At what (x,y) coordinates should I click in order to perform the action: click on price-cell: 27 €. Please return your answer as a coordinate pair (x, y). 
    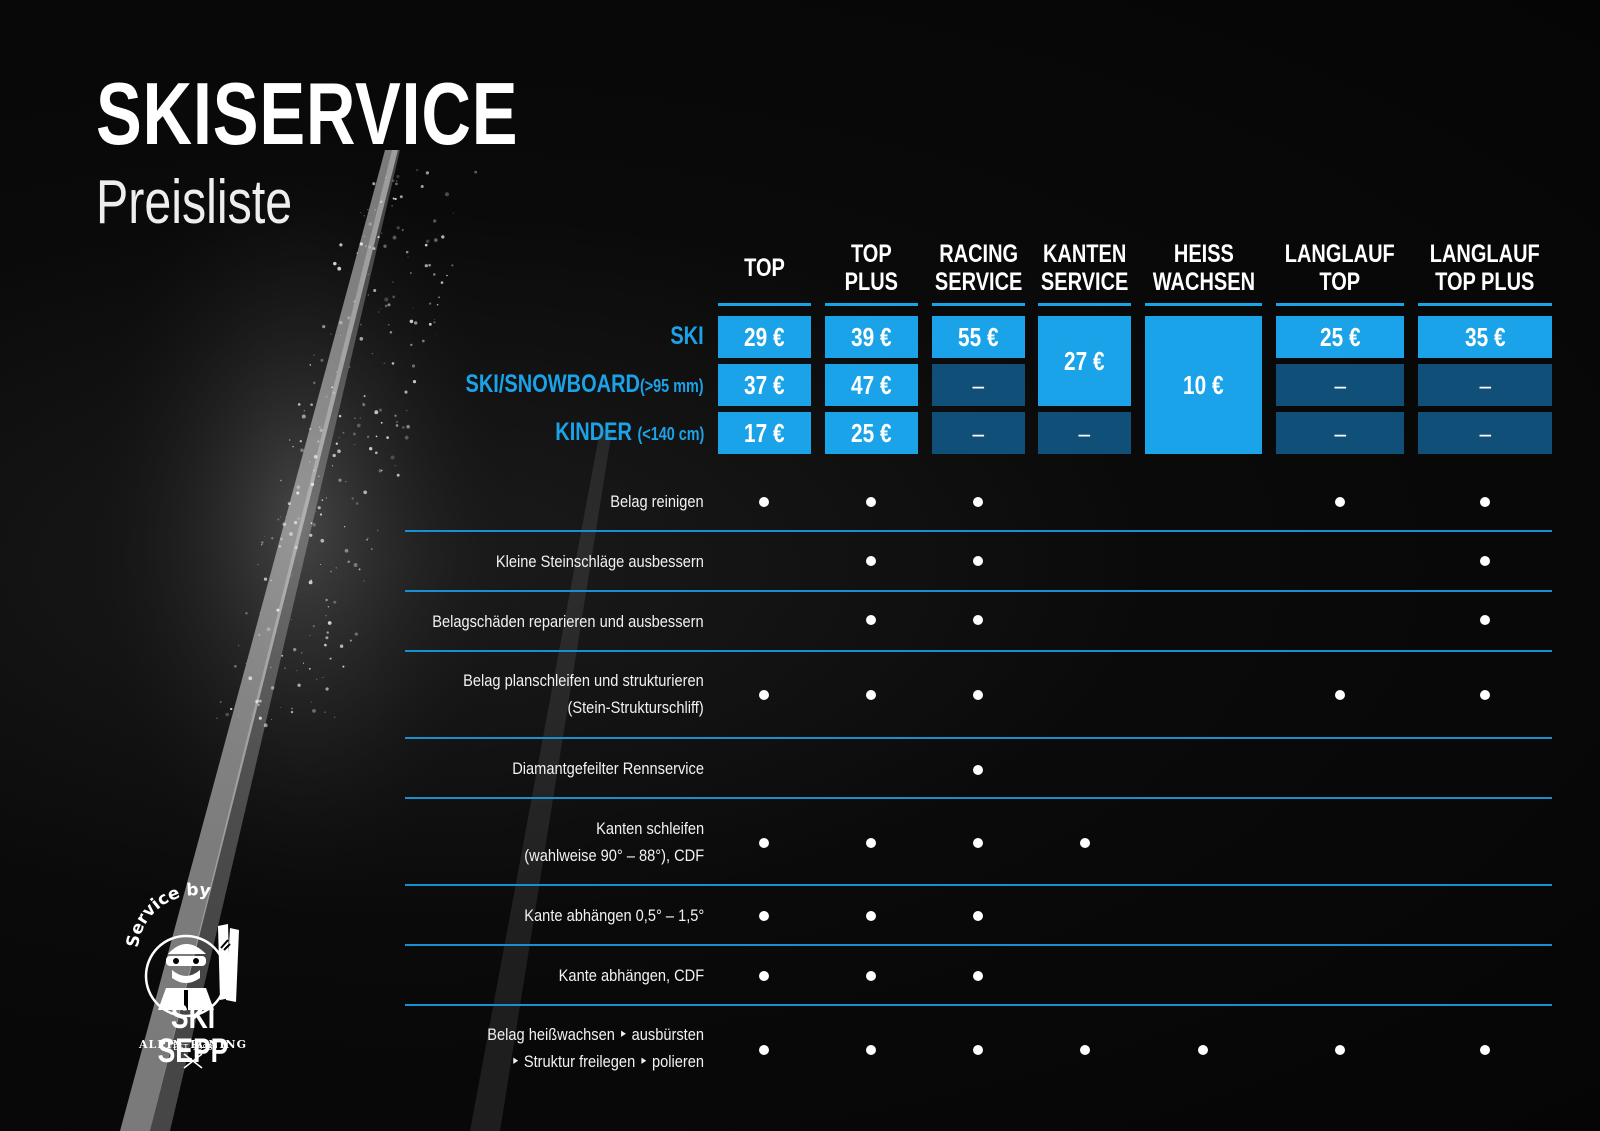
    Looking at the image, I should click on (1084, 361).